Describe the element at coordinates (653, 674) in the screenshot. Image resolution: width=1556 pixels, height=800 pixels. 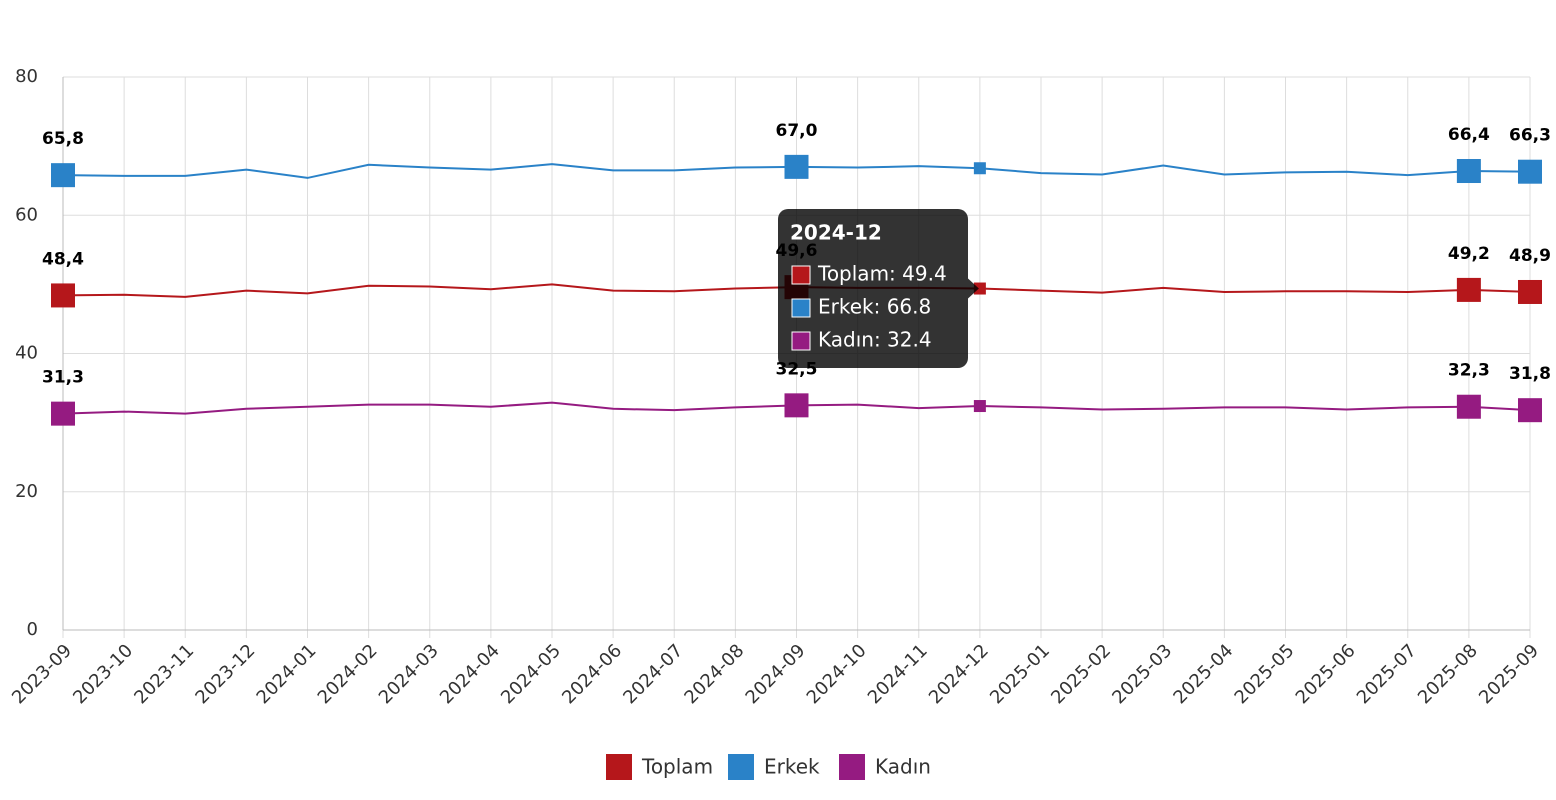
I see `x-tick-label: 2024-07` at that location.